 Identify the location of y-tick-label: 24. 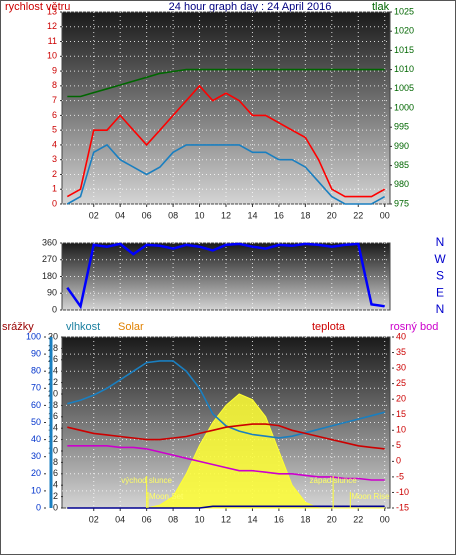
(53, 371).